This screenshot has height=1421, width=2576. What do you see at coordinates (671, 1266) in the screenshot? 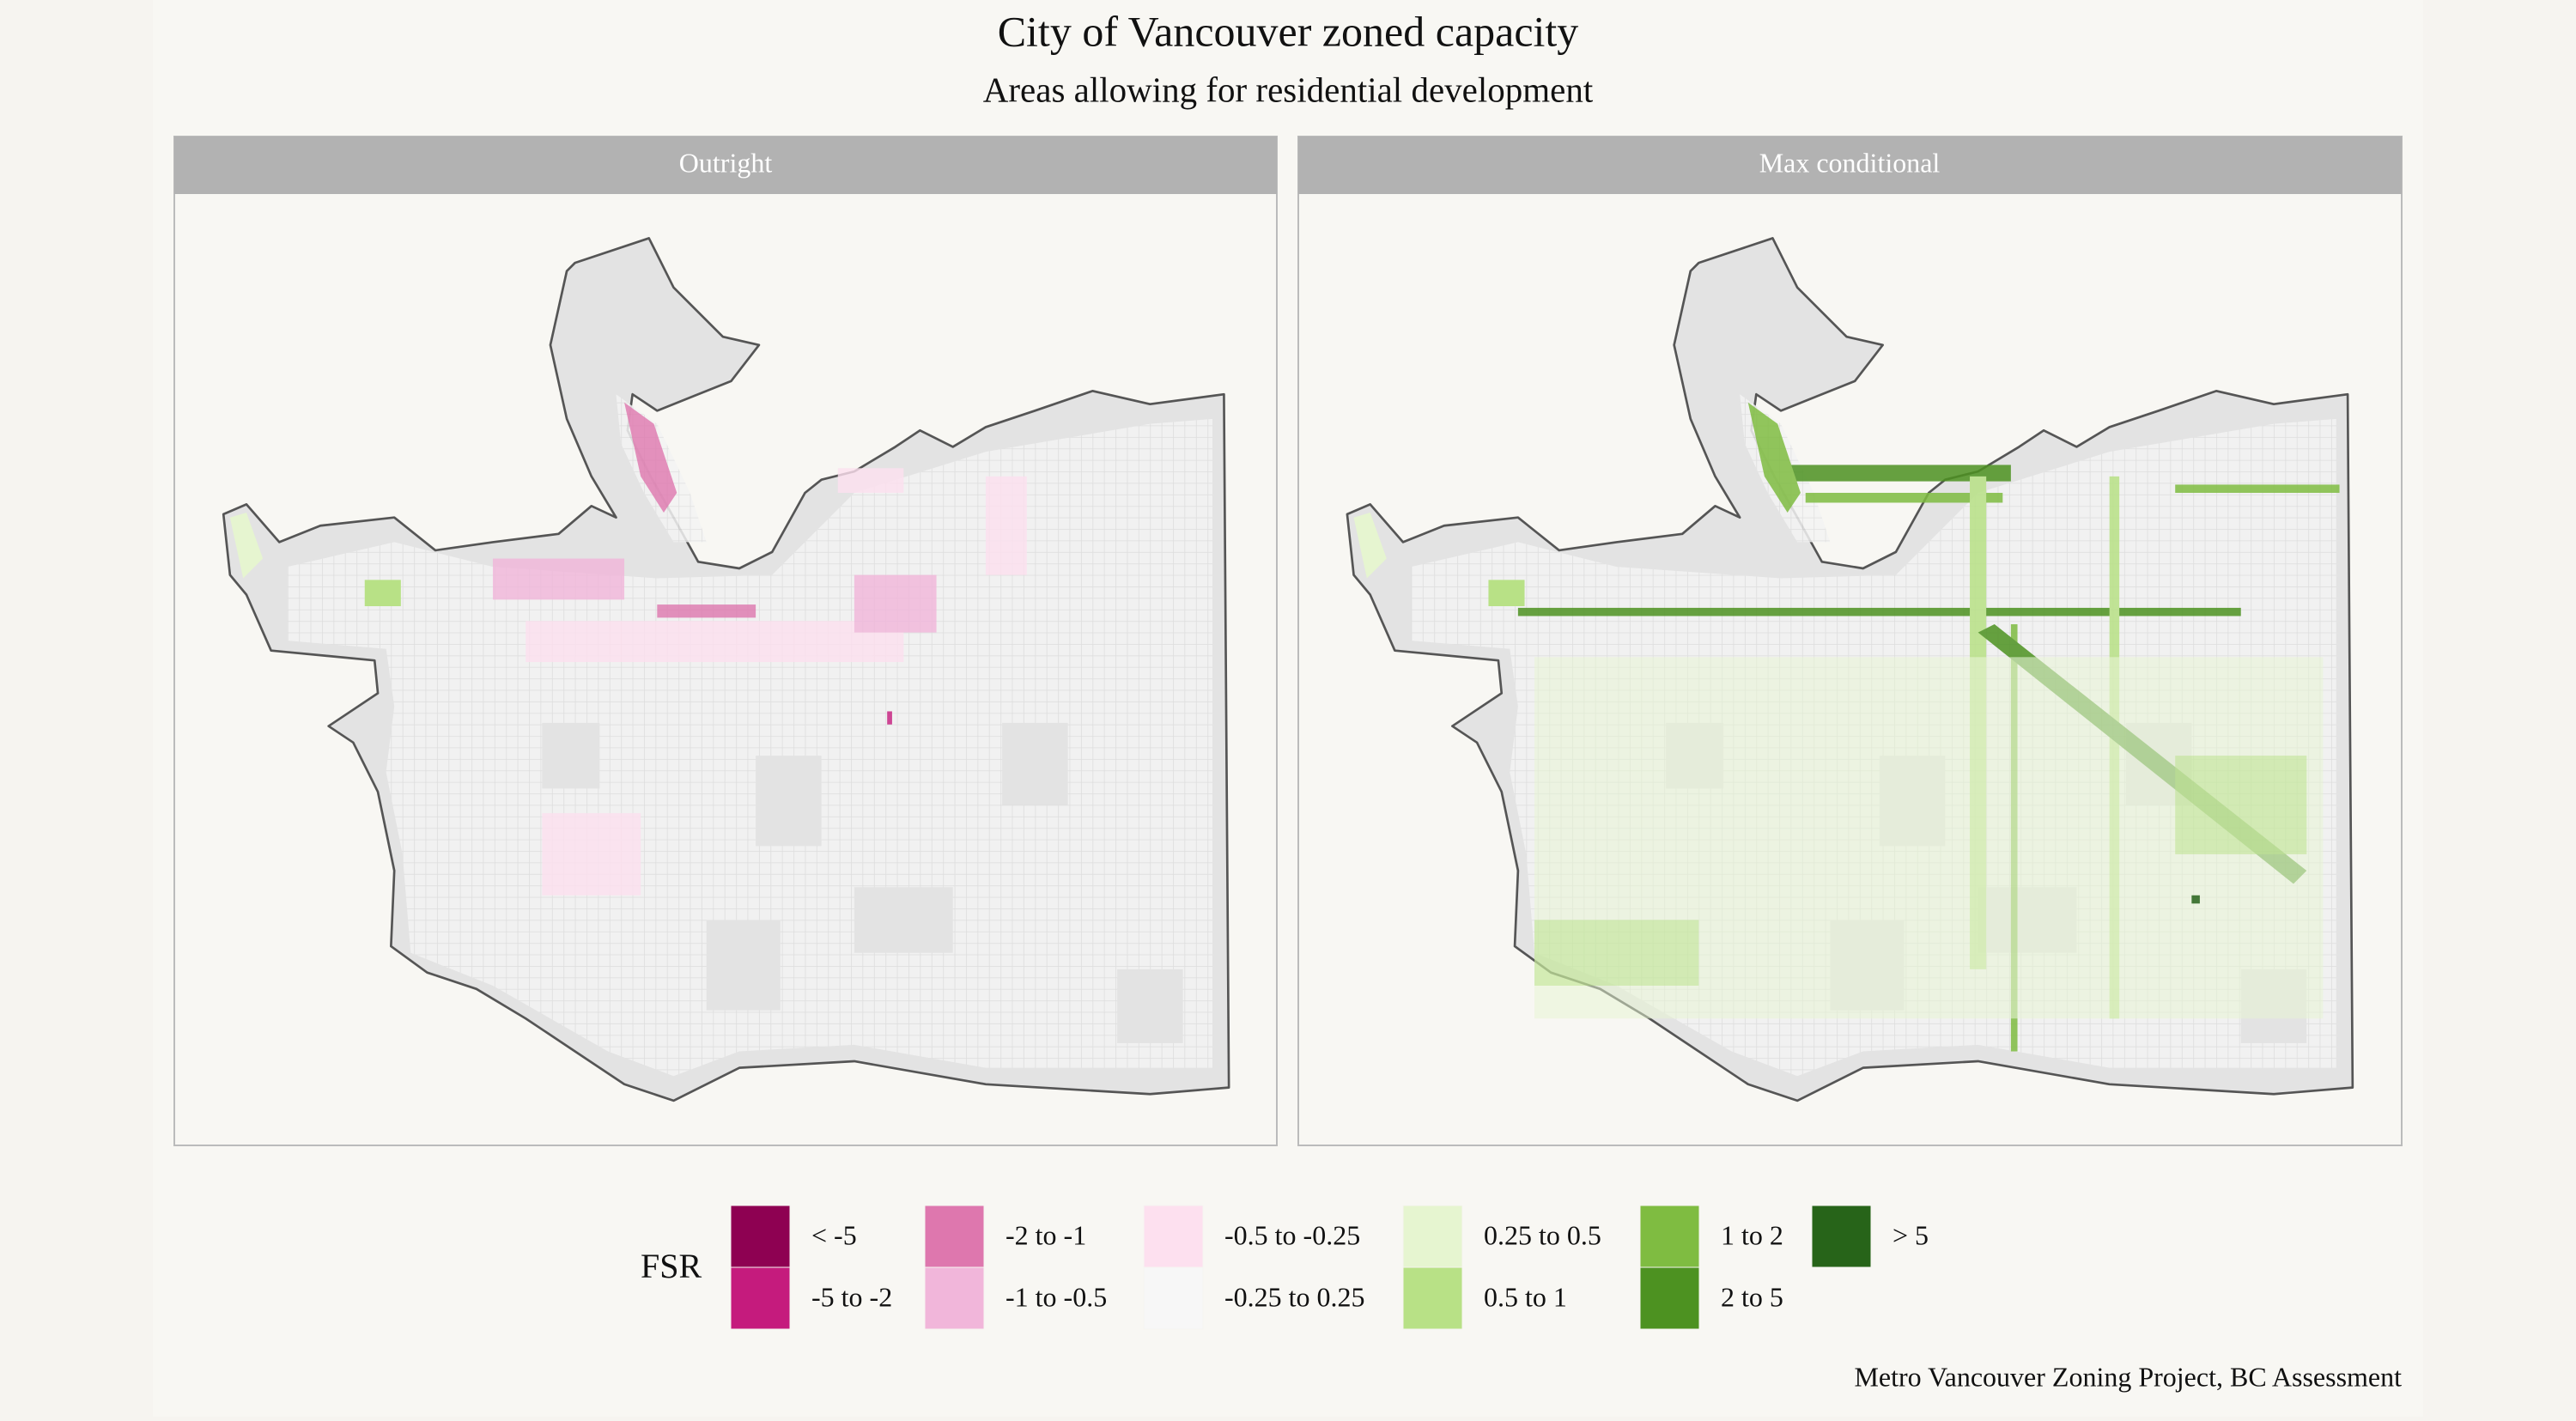
I see `legend-title: FSR` at bounding box center [671, 1266].